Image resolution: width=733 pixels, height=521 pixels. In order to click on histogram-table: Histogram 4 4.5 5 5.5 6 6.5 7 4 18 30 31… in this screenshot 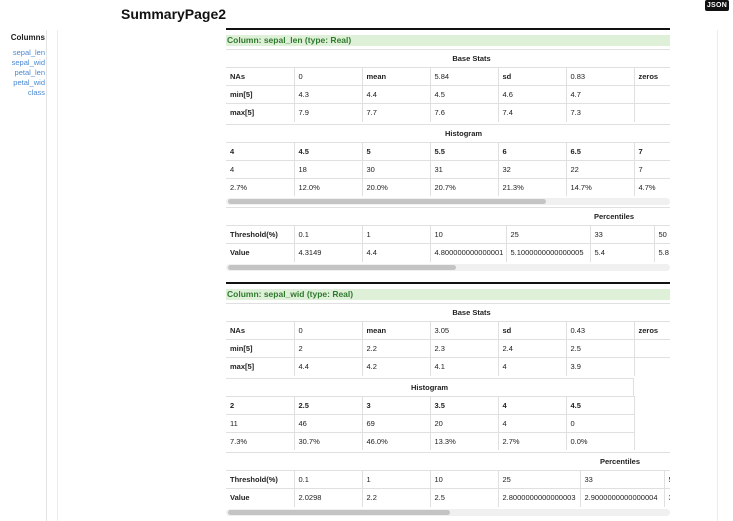, I will do `click(448, 164)`.